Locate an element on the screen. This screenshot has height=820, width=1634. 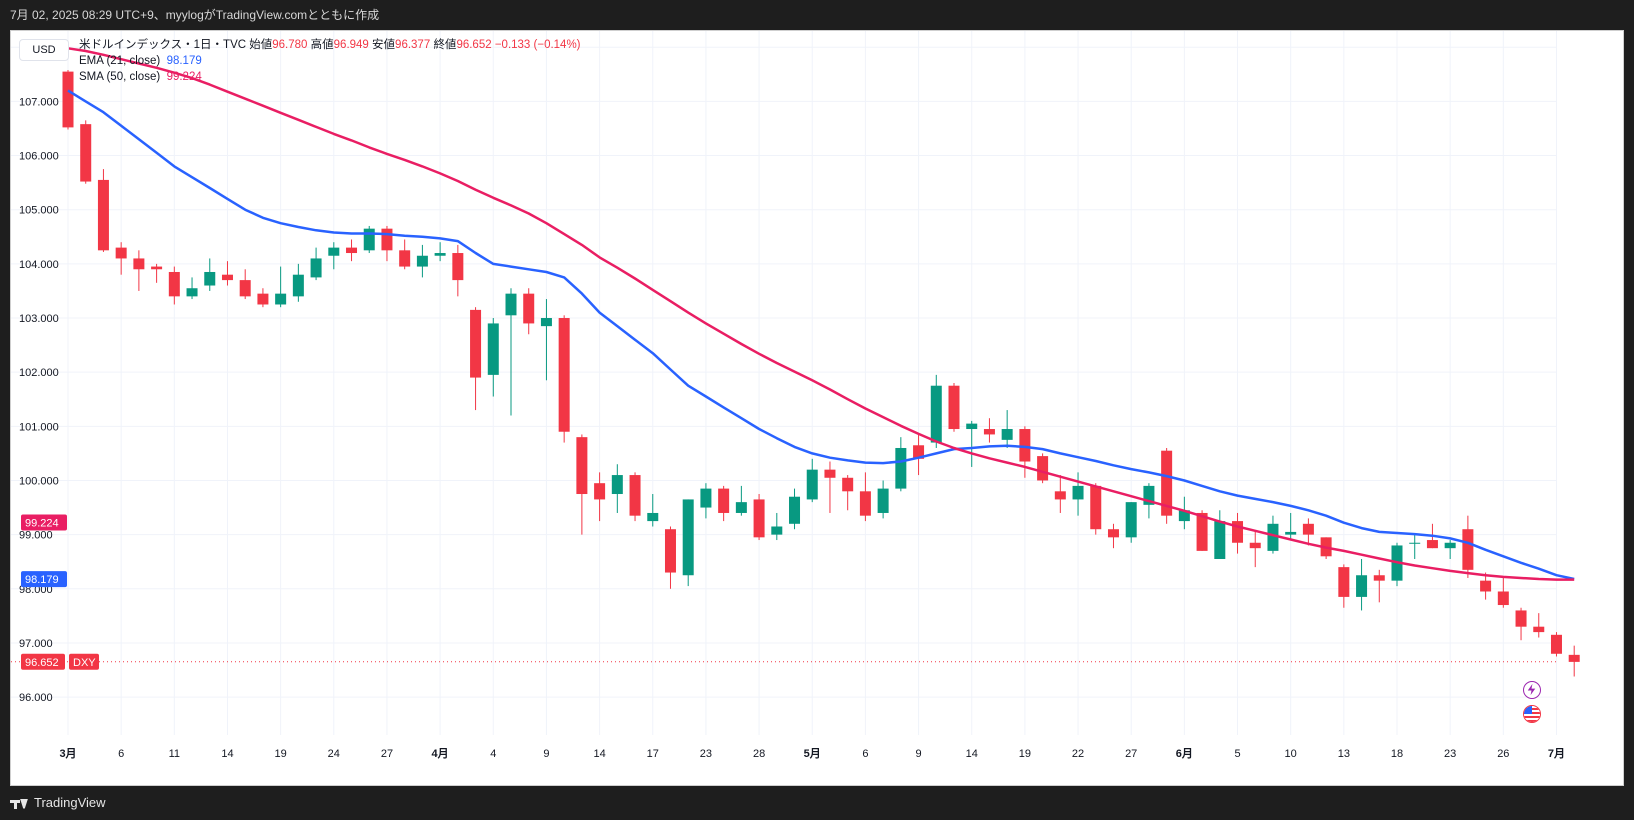
symbol-tag-bg is located at coordinates (84, 661).